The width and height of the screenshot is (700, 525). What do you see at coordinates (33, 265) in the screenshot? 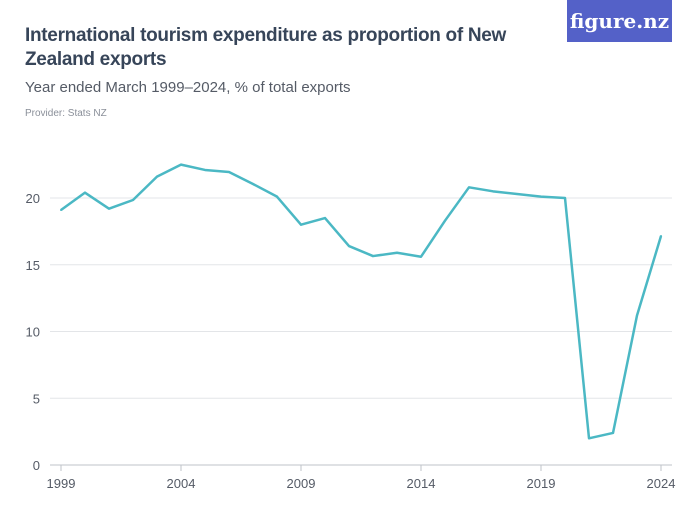
I see `y-tick-label: 15` at bounding box center [33, 265].